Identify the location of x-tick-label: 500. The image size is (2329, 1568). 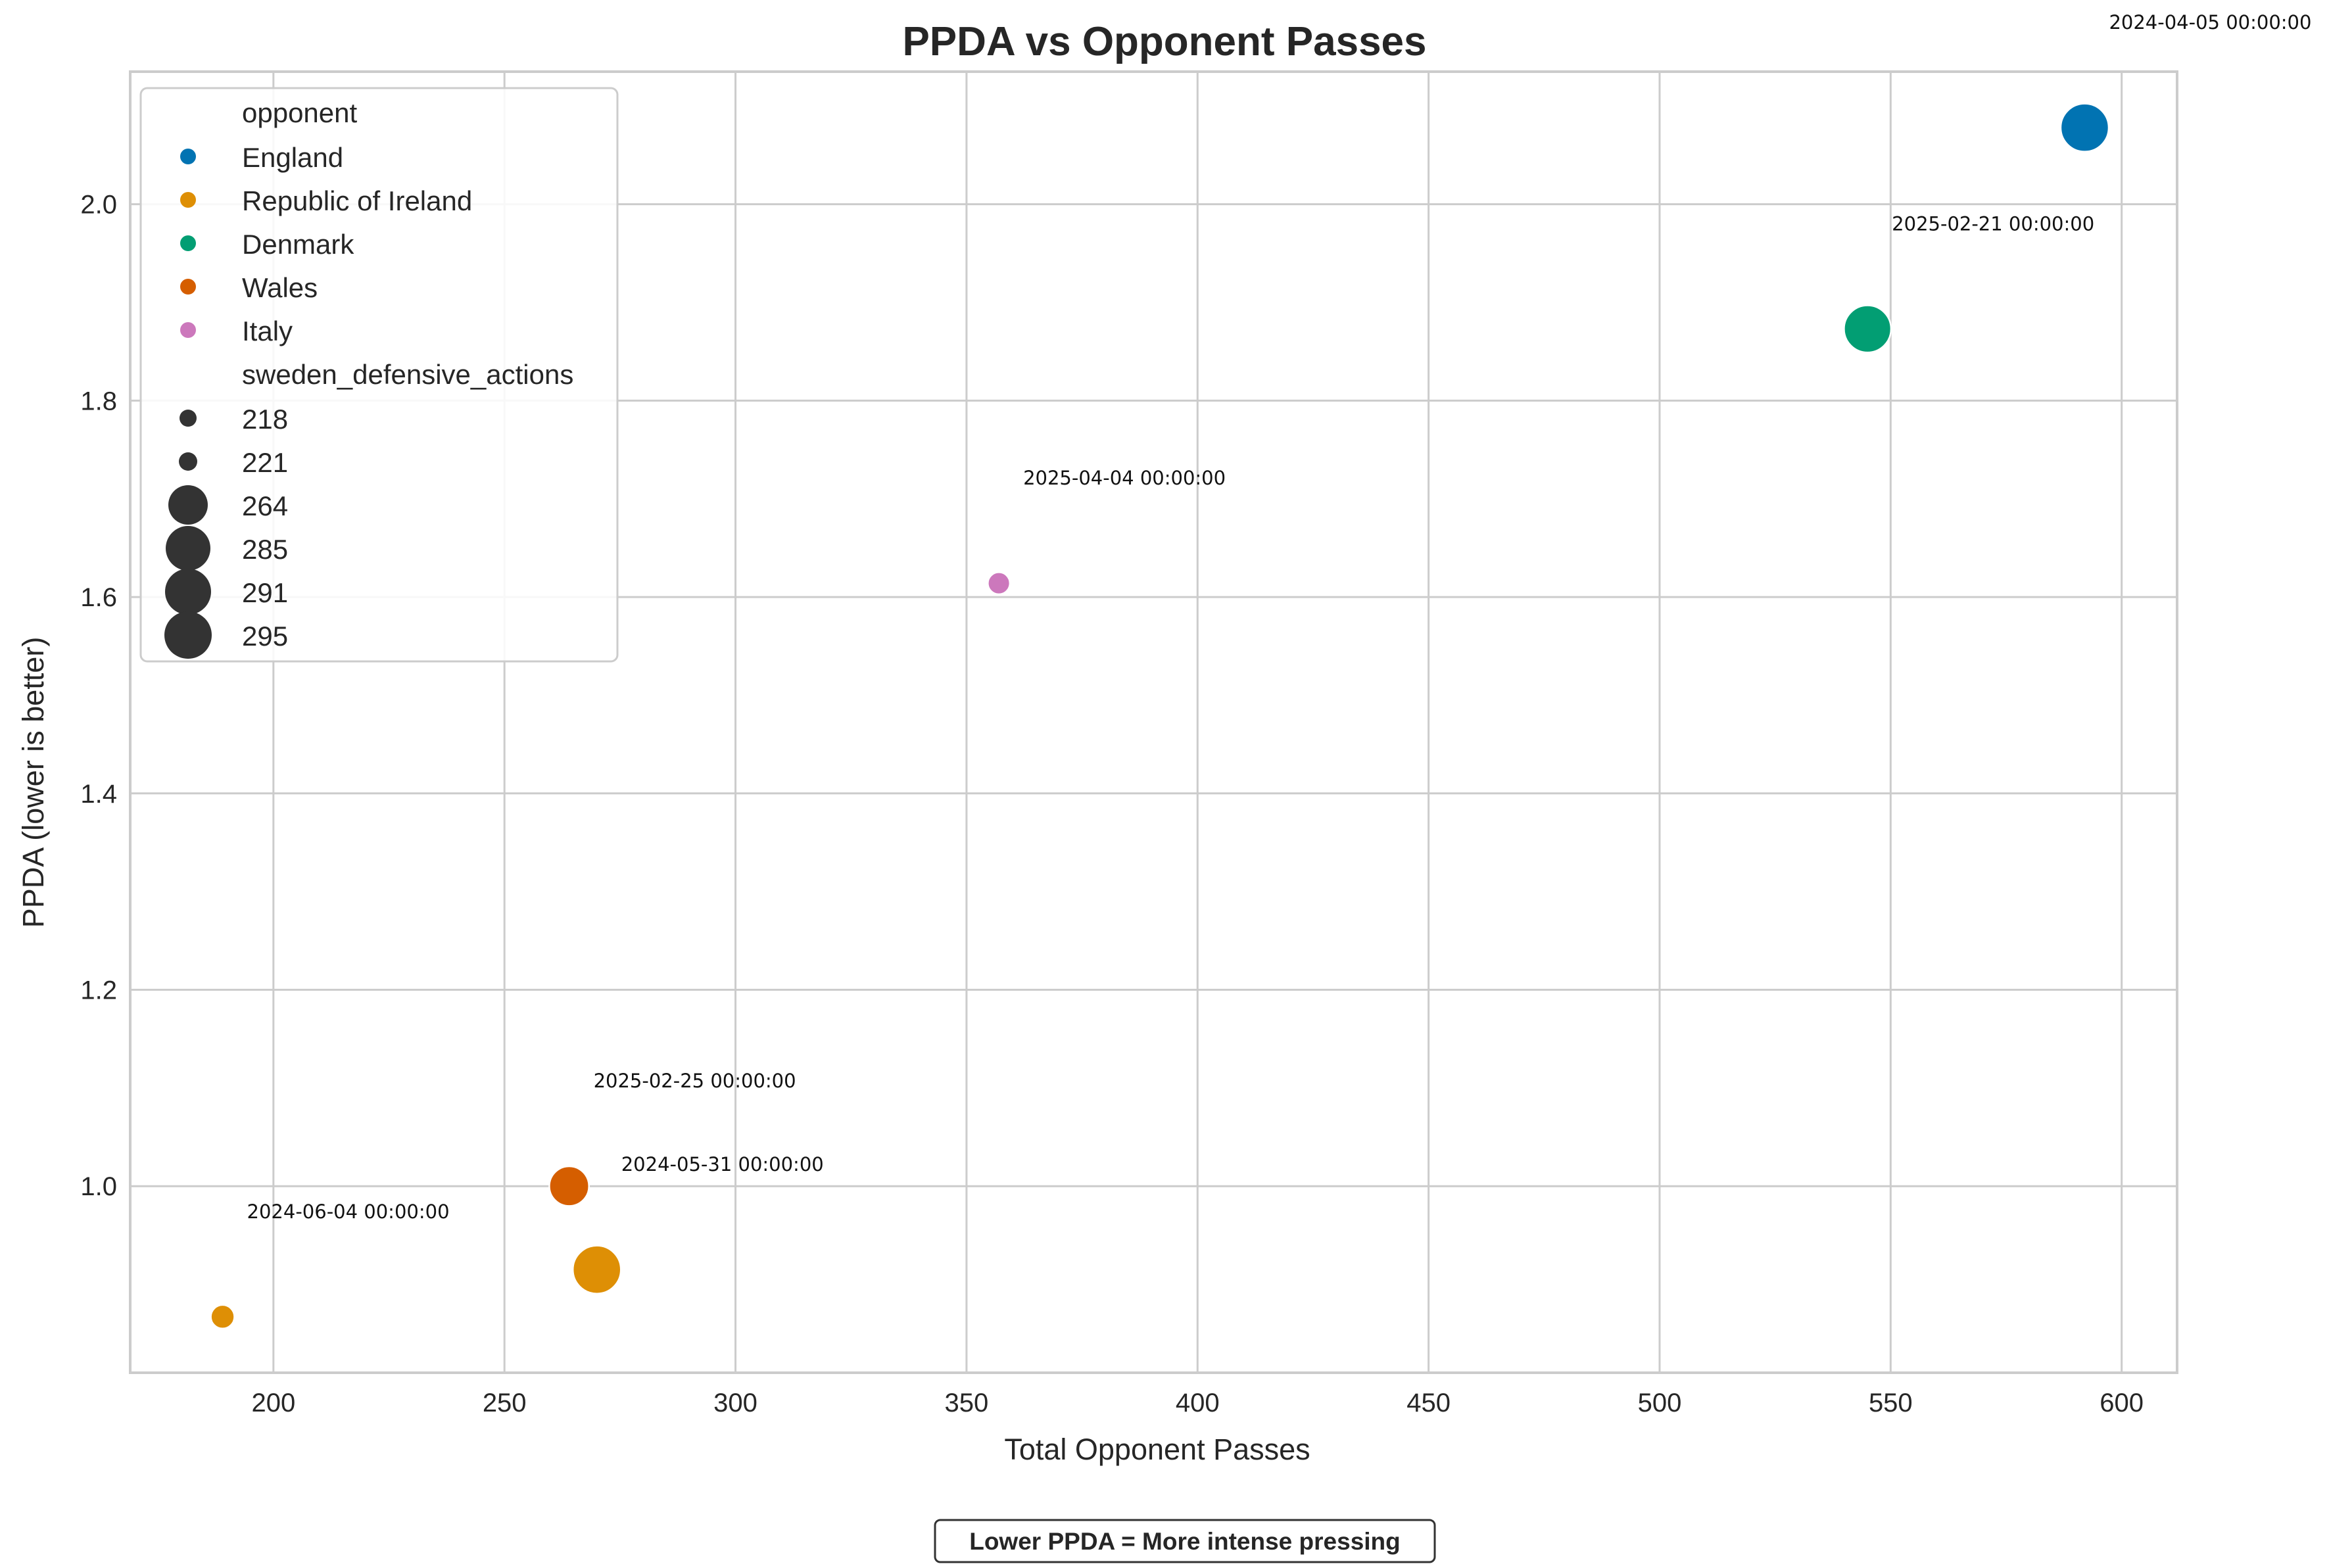
(1660, 1403).